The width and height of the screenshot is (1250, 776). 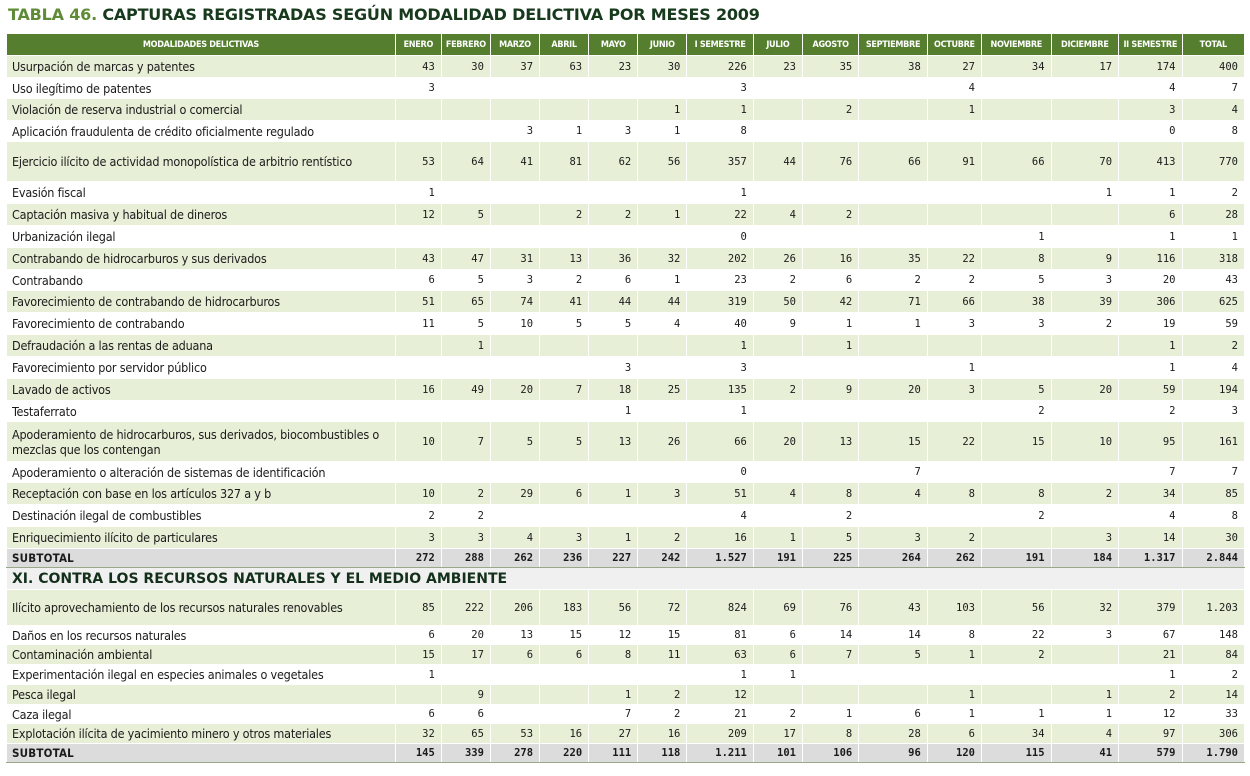 What do you see at coordinates (564, 607) in the screenshot?
I see `cell-value: 183` at bounding box center [564, 607].